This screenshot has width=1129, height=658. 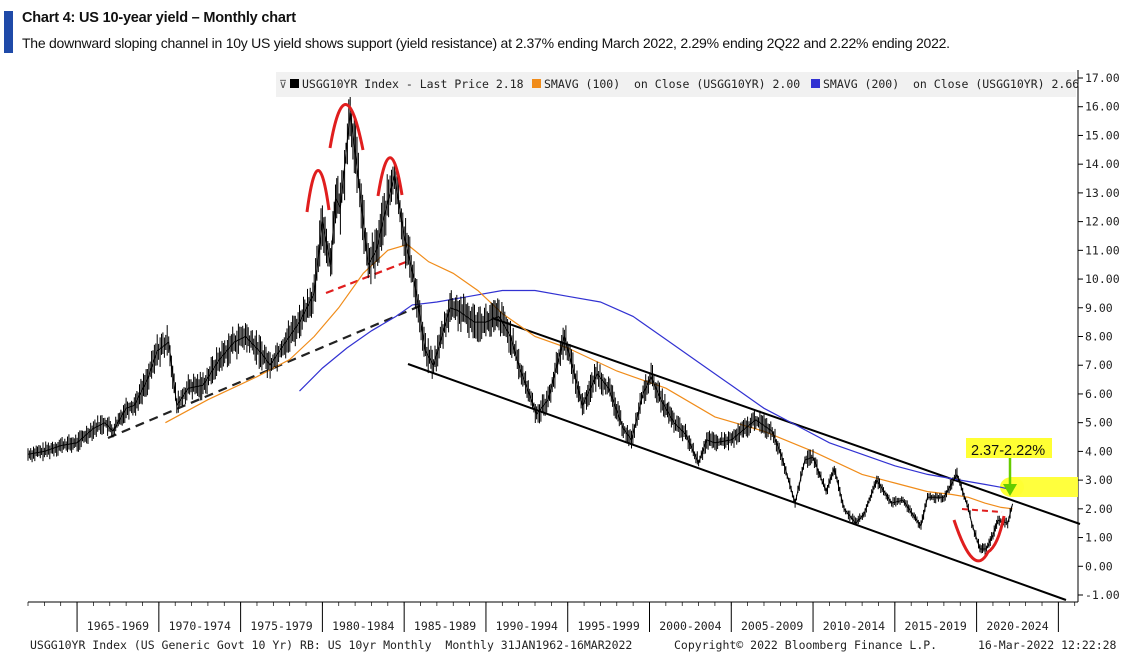 What do you see at coordinates (1099, 480) in the screenshot?
I see `y-tick-label: 3.00` at bounding box center [1099, 480].